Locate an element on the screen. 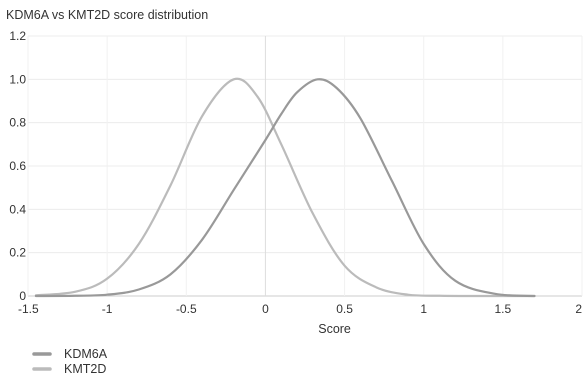 This screenshot has width=586, height=380. y-tick-label: 0.4 is located at coordinates (17, 209).